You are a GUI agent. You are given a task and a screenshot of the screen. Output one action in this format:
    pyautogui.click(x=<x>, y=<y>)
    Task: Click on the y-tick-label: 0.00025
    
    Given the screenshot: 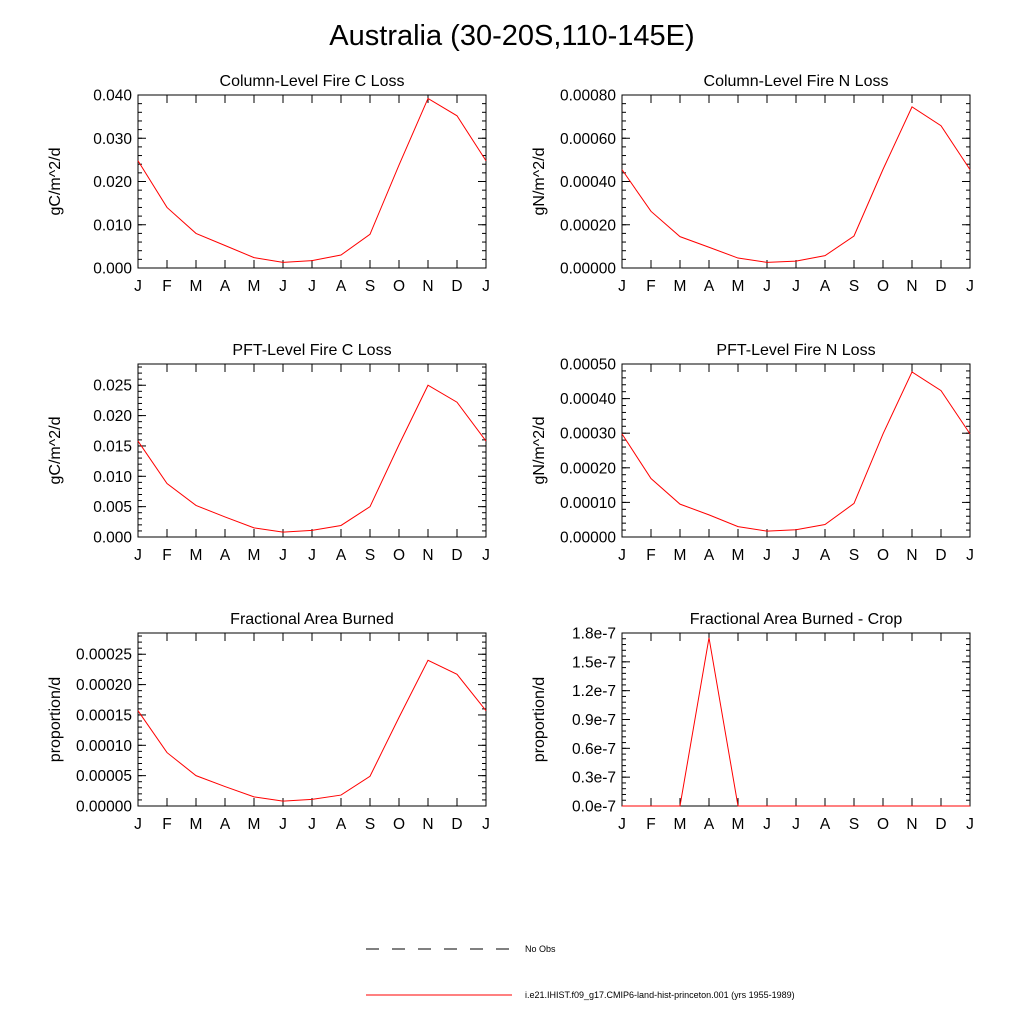 What is the action you would take?
    pyautogui.click(x=104, y=655)
    